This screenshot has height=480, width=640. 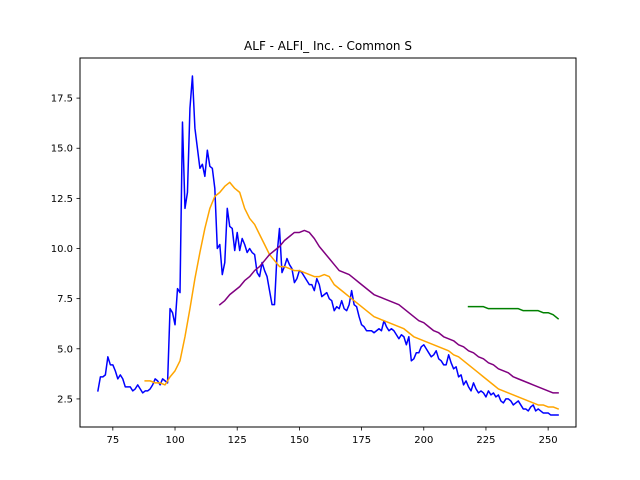 I want to click on y-tick-label: 10.0, so click(x=62, y=249).